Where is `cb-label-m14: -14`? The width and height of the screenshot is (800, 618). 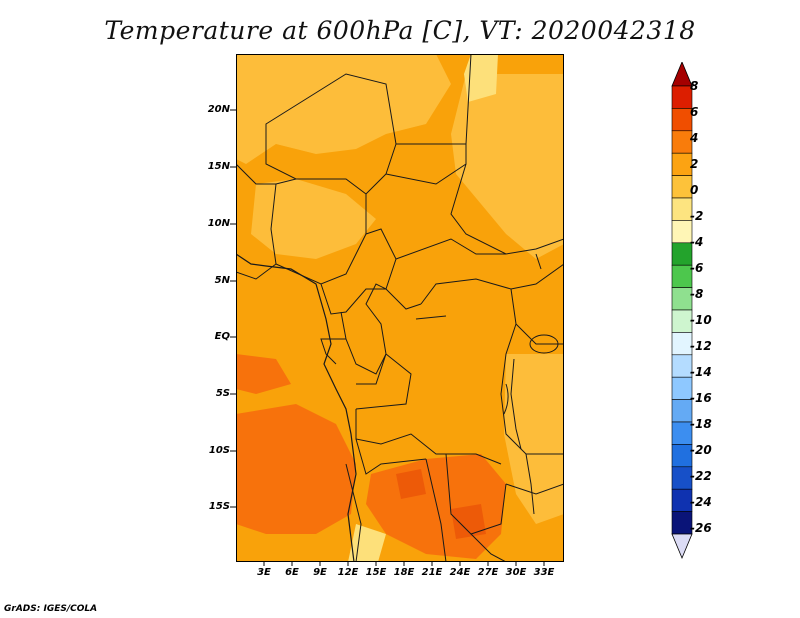
cb-label-m14: -14 is located at coordinates (701, 372).